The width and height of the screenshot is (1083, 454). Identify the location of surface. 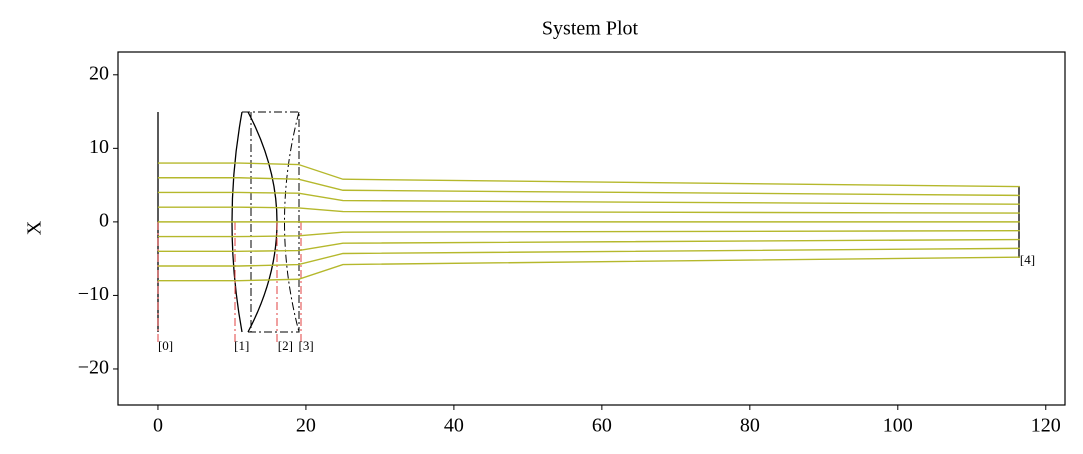
(292, 222).